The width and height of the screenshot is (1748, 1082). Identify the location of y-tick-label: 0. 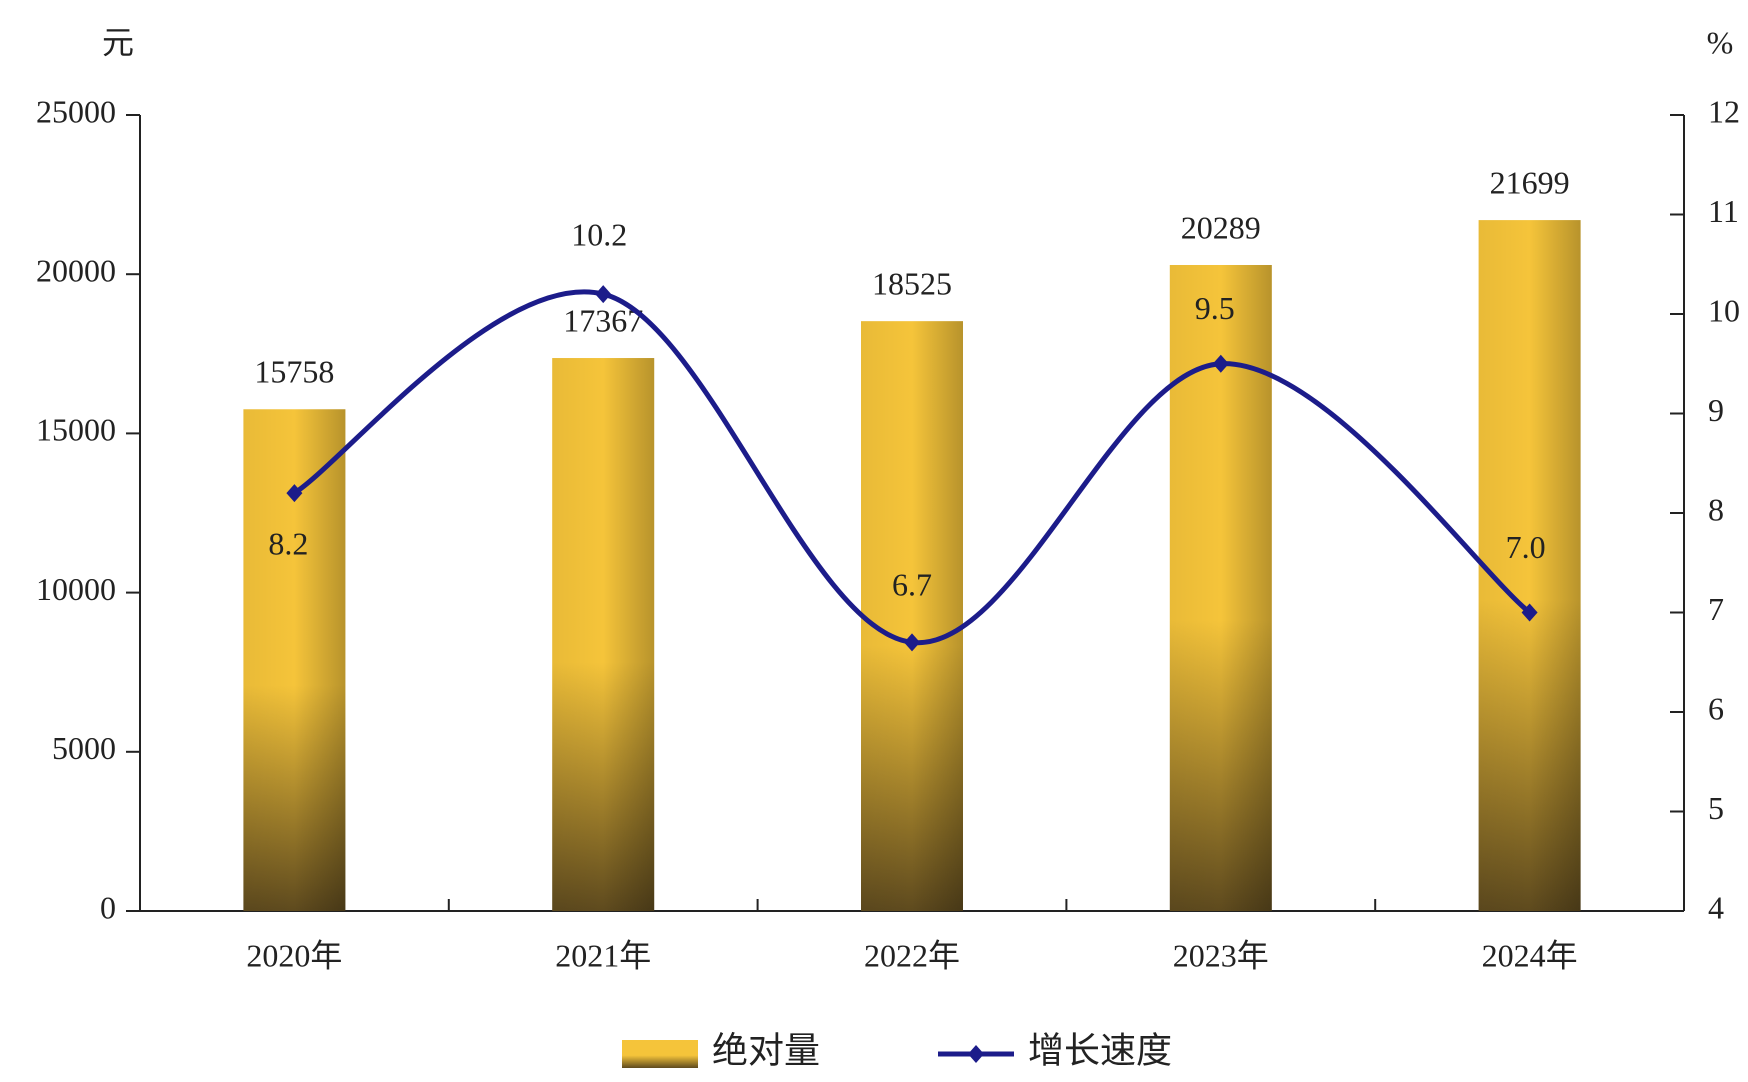
(108, 907).